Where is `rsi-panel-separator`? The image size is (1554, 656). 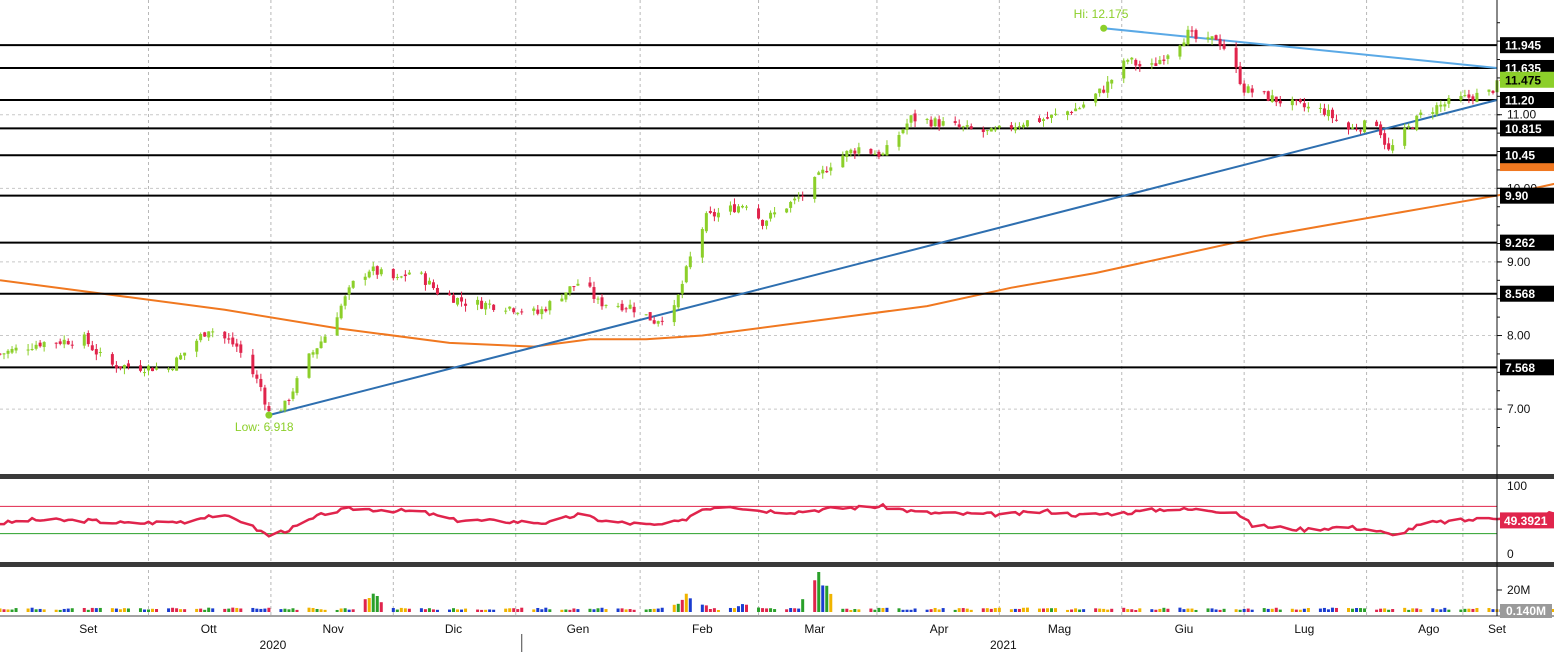
rsi-panel-separator is located at coordinates (777, 476).